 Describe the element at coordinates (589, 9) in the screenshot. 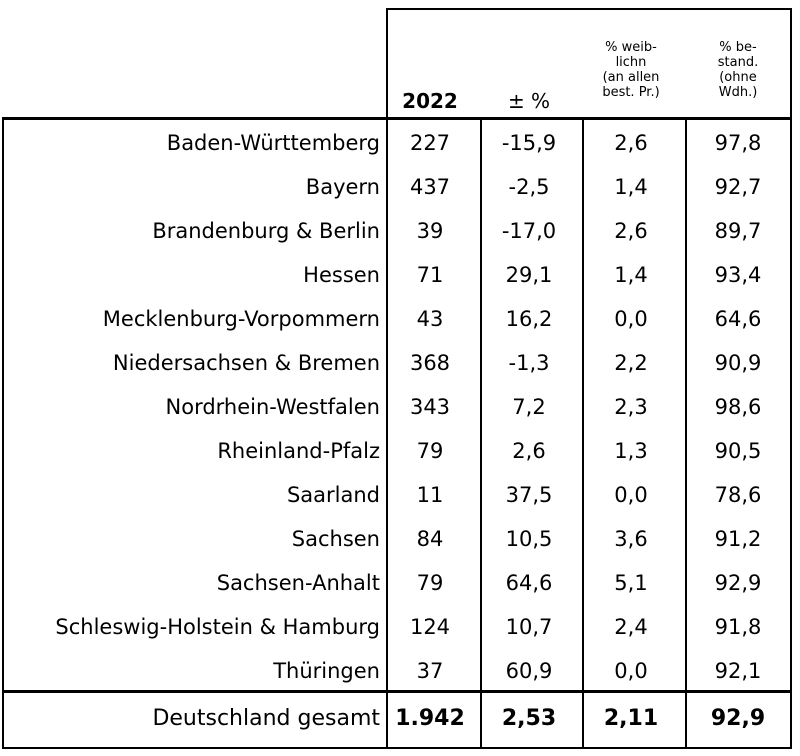

I see `table-border-top` at that location.